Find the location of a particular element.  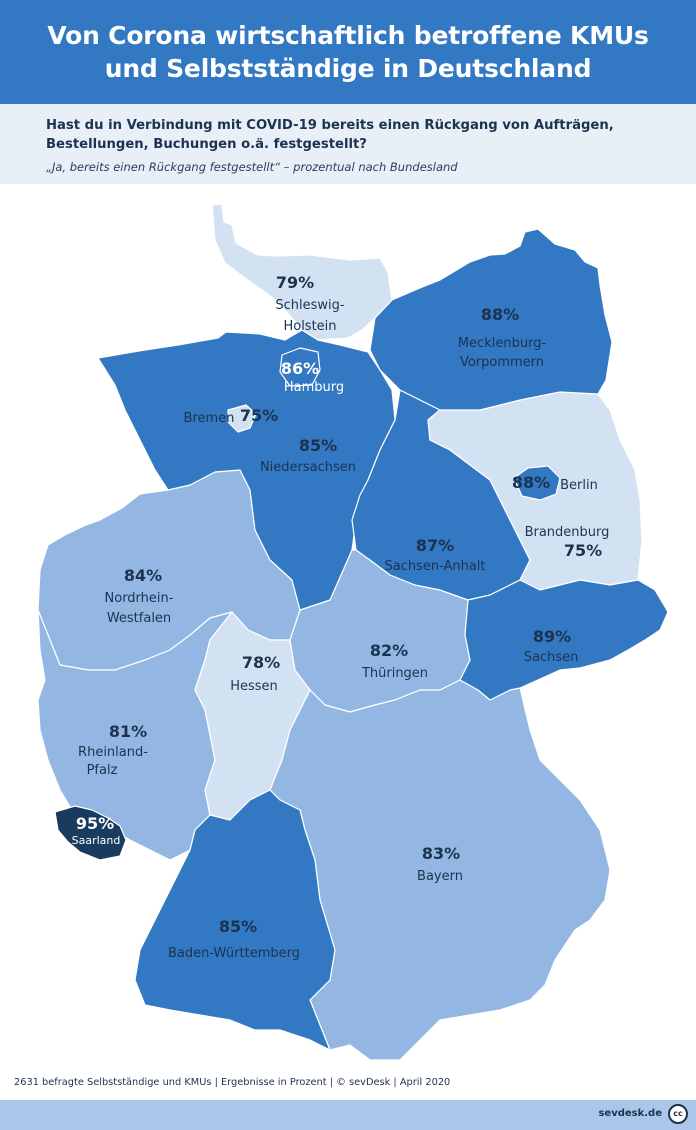

state-hamburg is located at coordinates (300, 367).